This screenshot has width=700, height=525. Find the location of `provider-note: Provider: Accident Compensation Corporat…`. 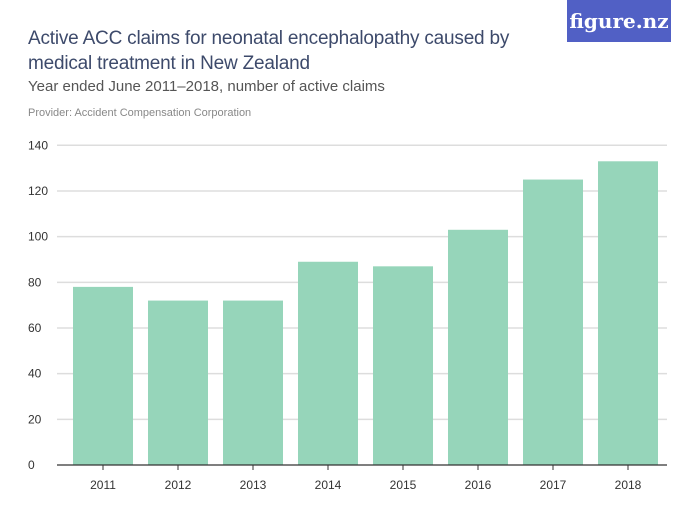

provider-note: Provider: Accident Compensation Corporat… is located at coordinates (140, 113).